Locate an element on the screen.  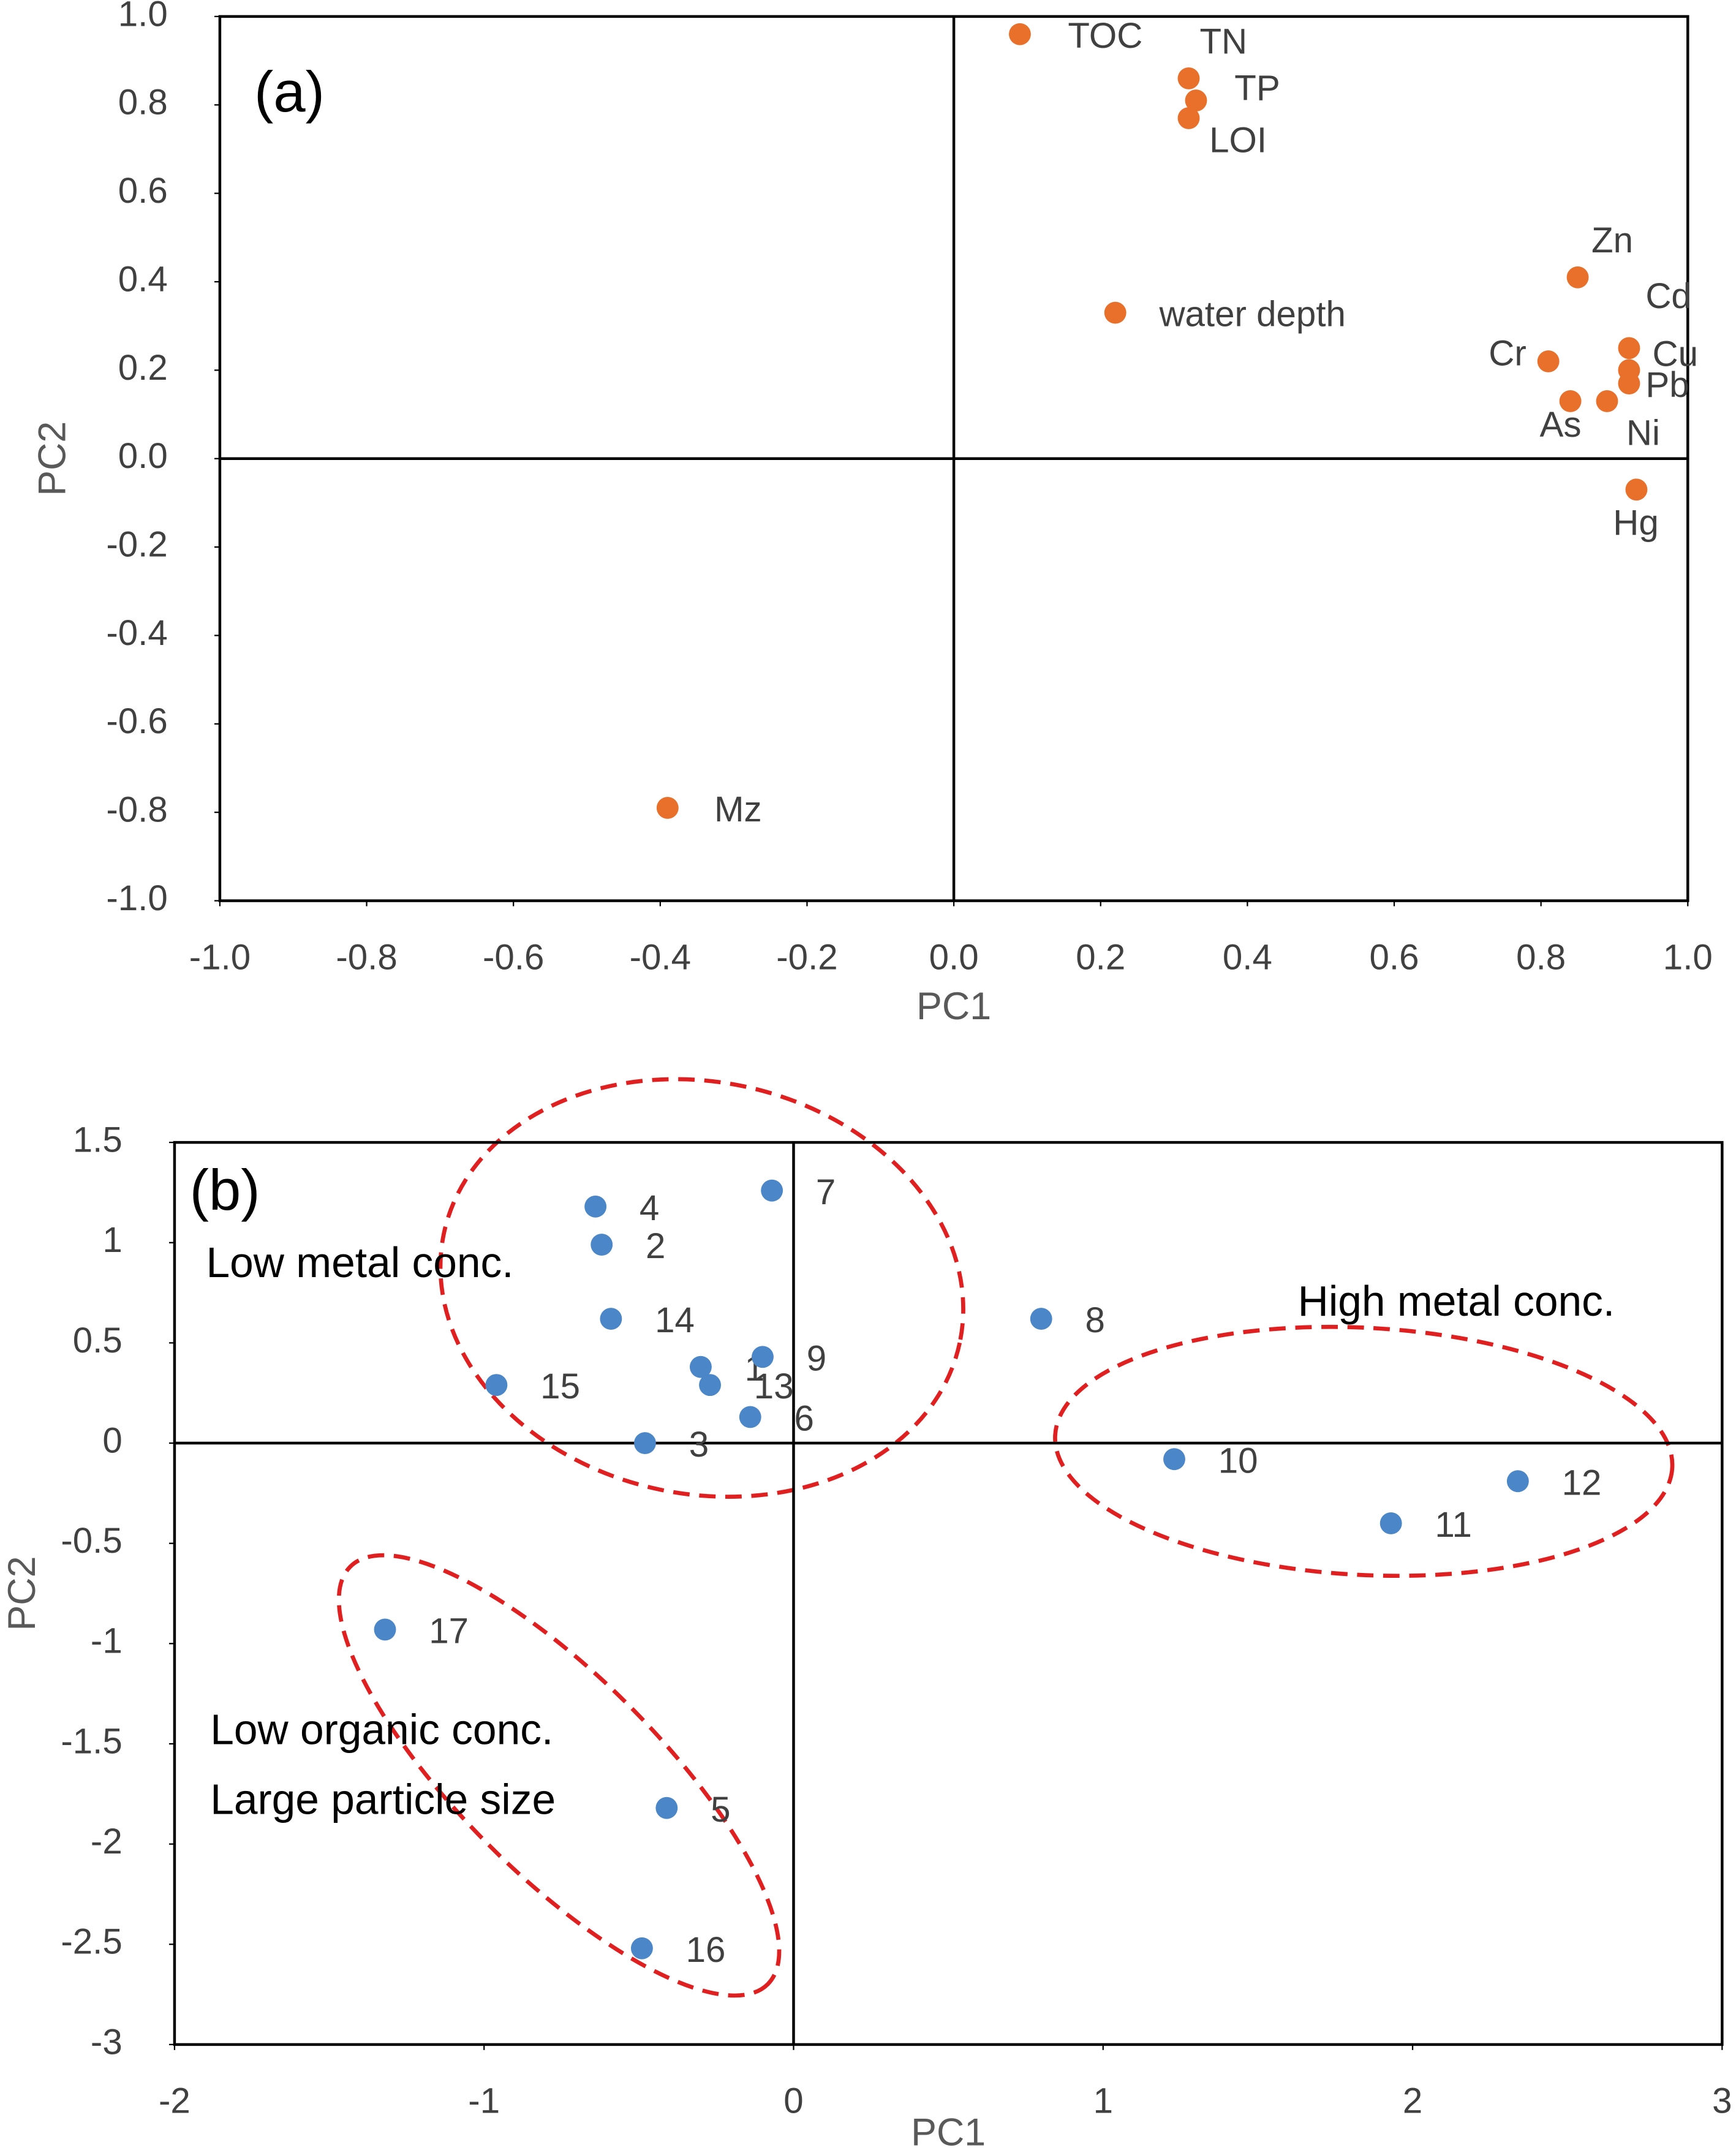
point-label: TOC is located at coordinates (1105, 36).